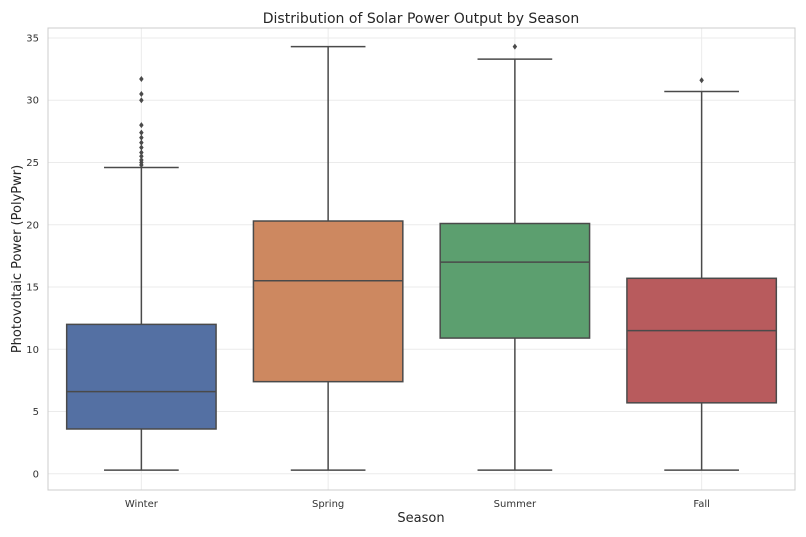 This screenshot has height=537, width=806. I want to click on x-tick-label: Fall, so click(701, 504).